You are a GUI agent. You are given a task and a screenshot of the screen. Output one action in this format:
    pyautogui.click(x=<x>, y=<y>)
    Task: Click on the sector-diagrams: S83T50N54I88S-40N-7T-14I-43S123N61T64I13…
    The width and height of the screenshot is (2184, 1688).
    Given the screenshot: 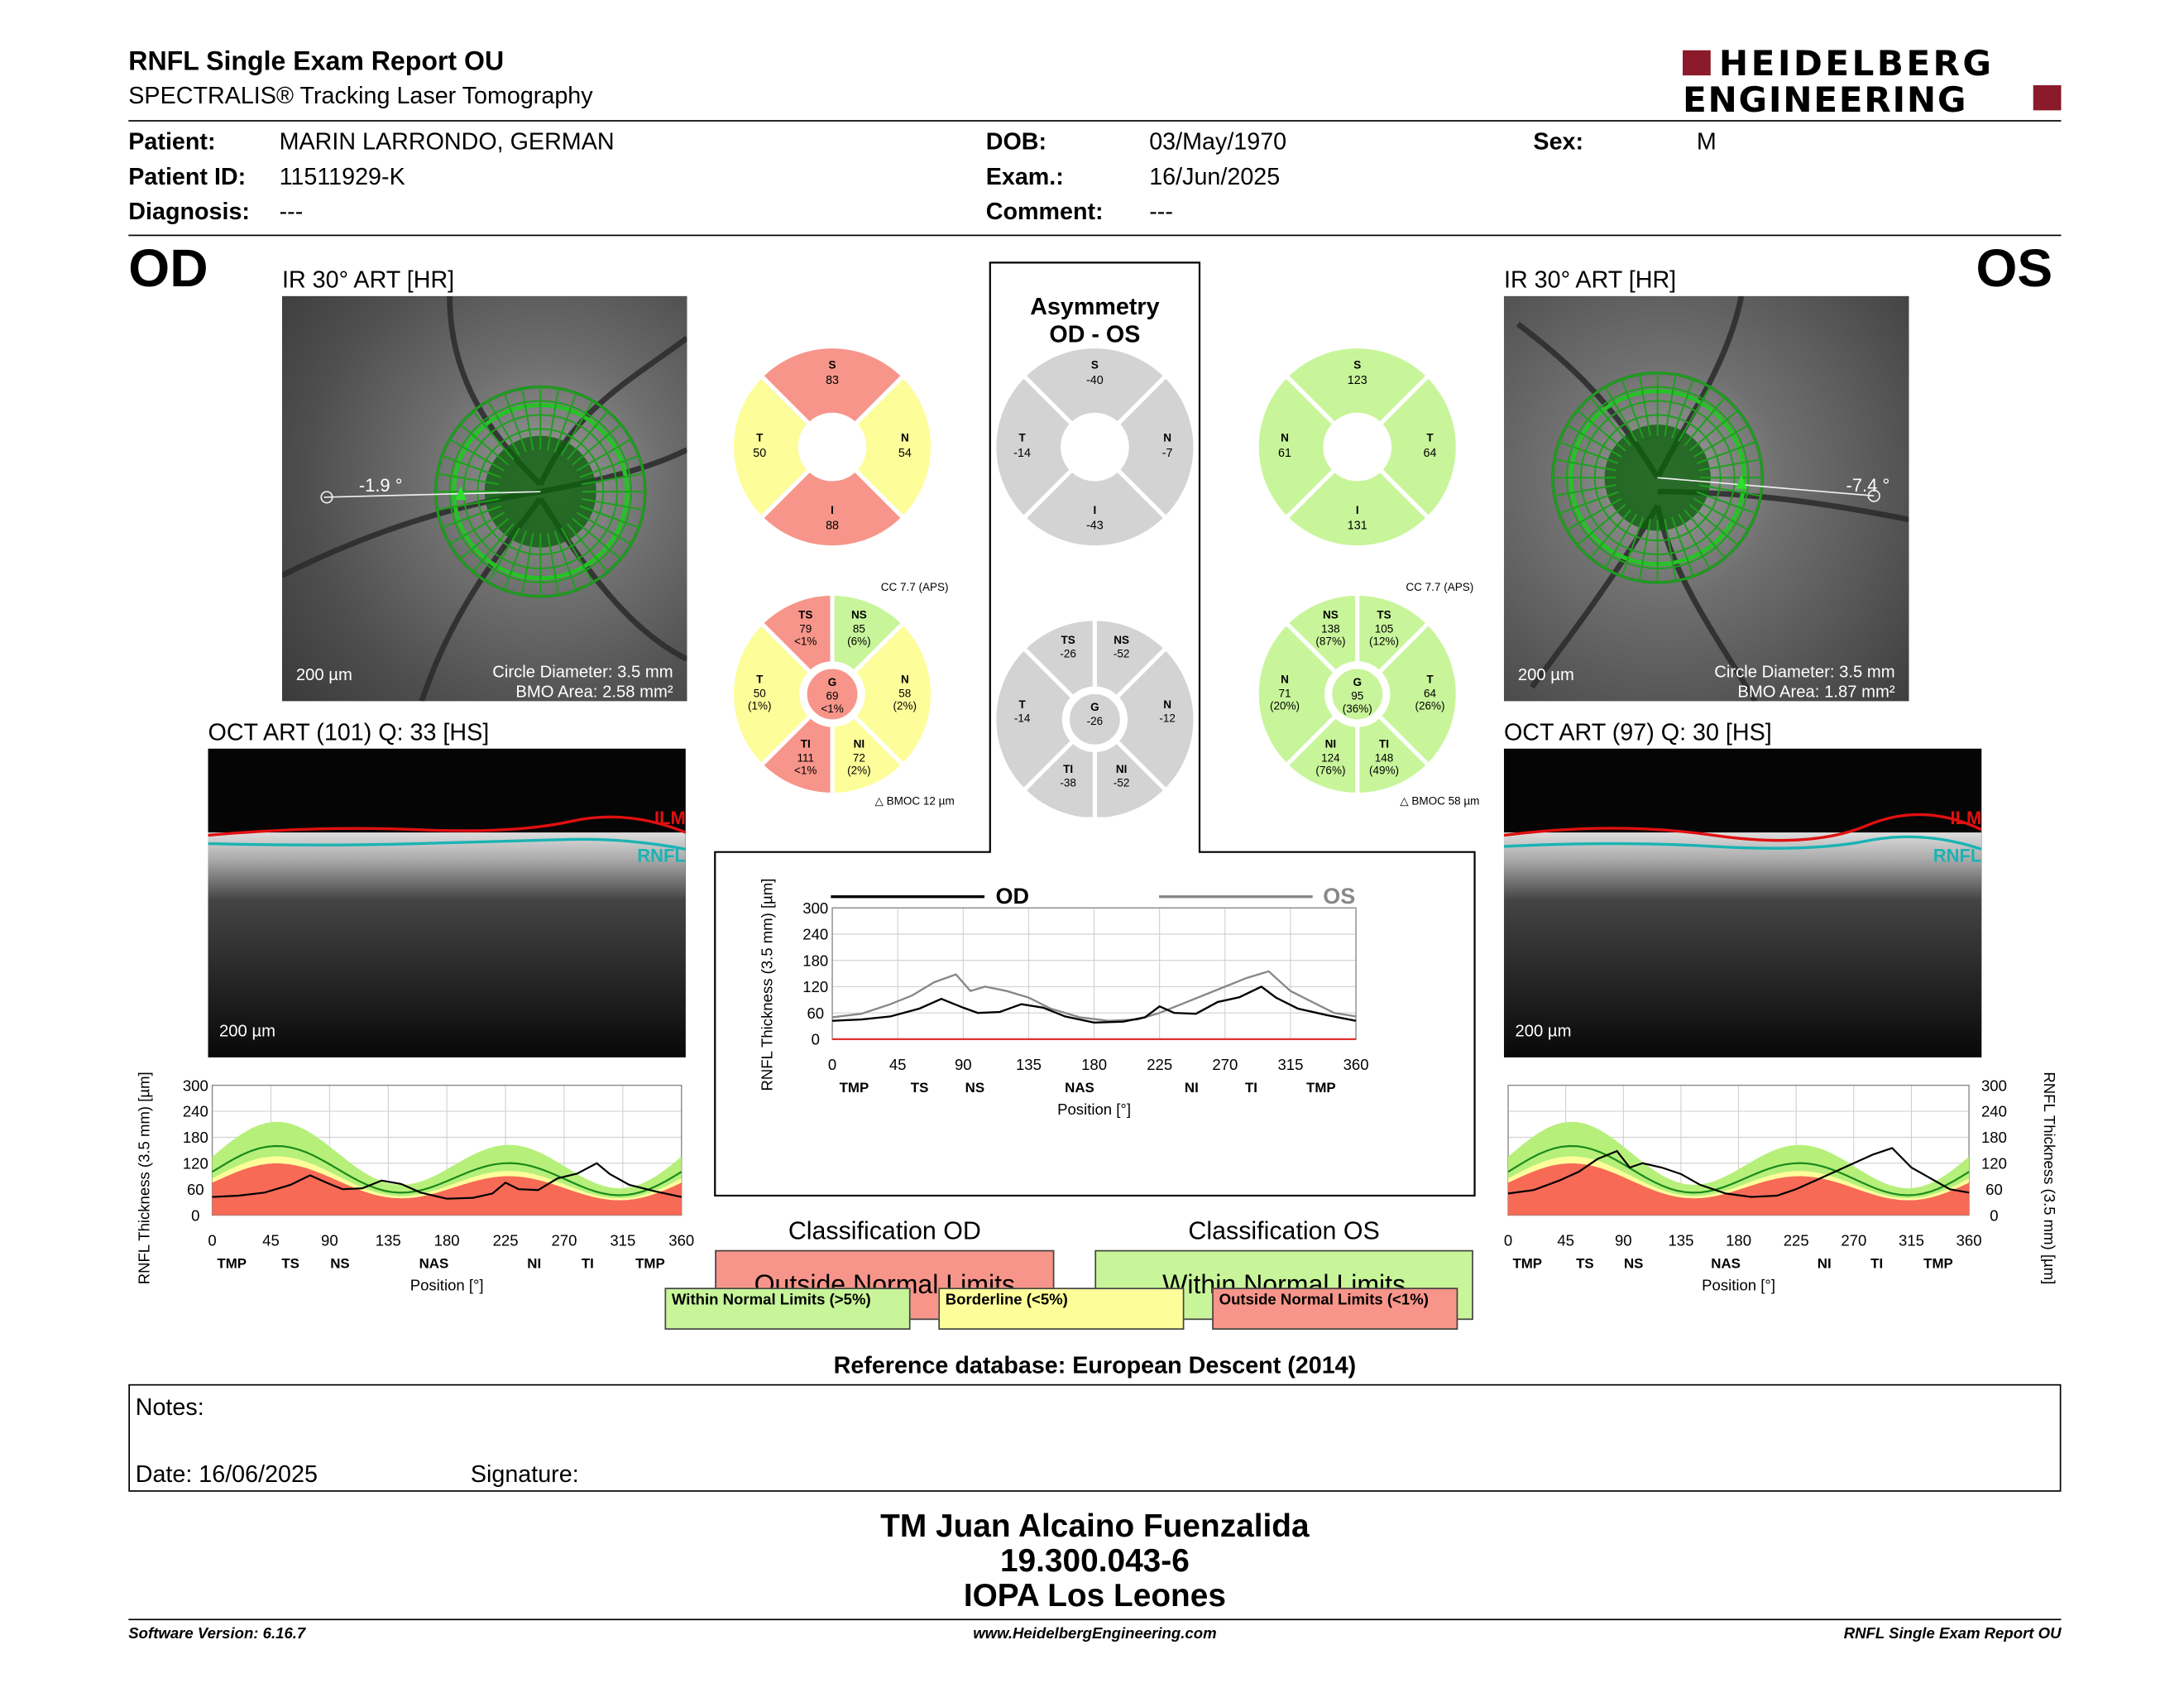 What is the action you would take?
    pyautogui.click(x=1104, y=581)
    